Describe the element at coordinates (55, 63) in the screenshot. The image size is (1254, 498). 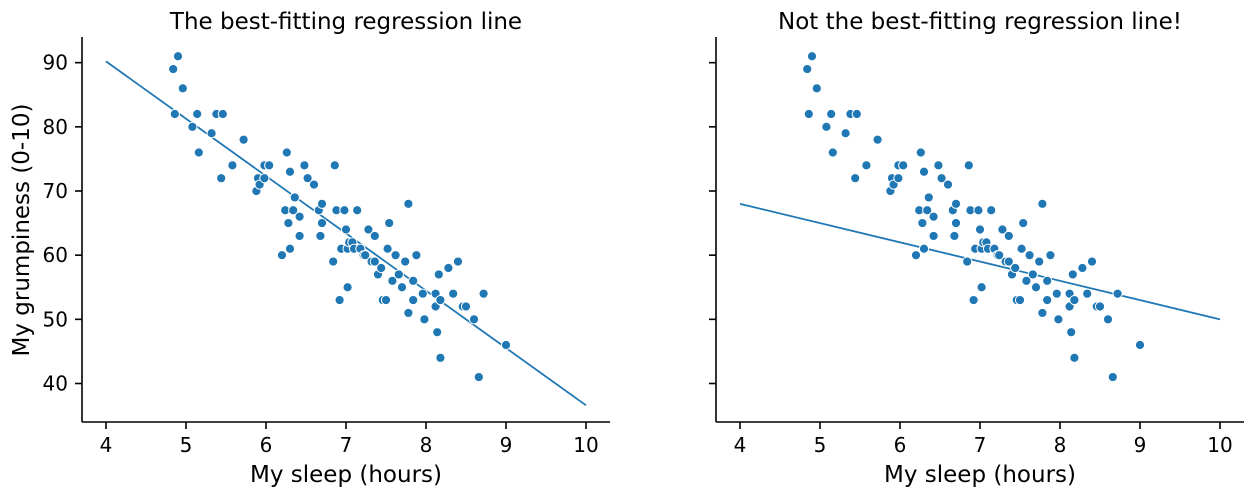
I see `left-y-tick-label: 90` at that location.